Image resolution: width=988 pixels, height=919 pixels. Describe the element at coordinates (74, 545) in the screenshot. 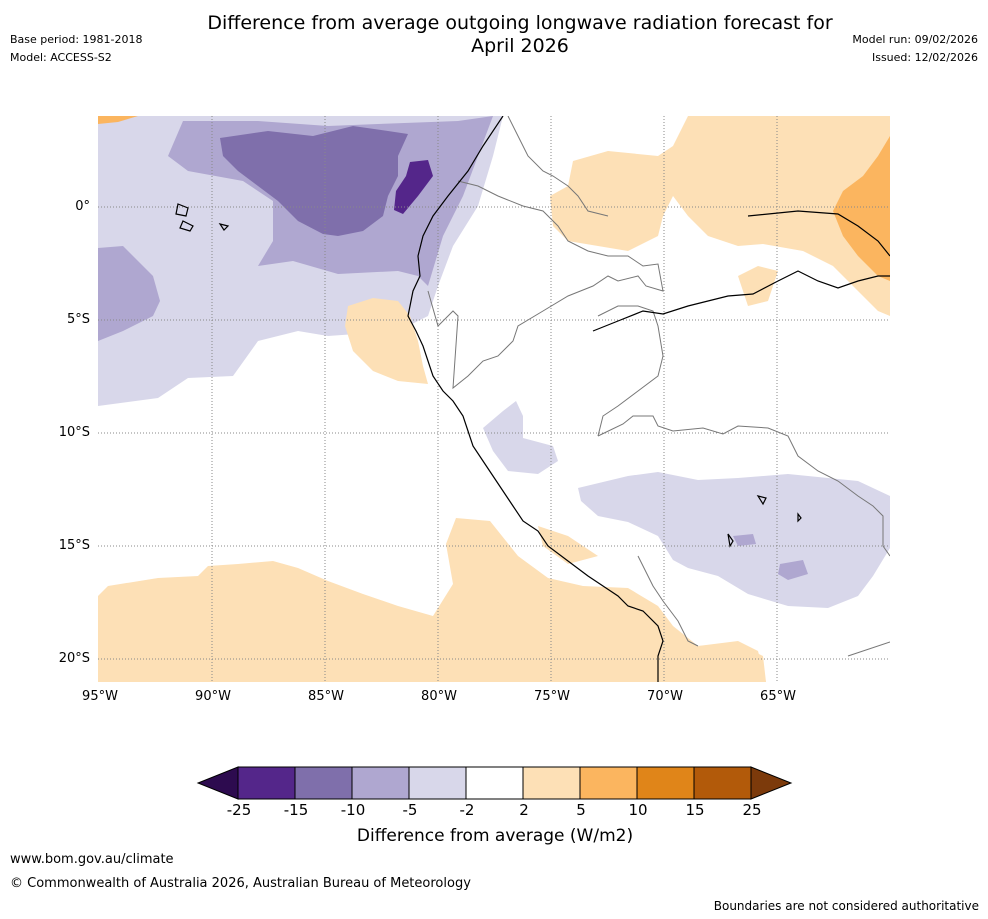

I see `lat-label-15s: 15°S` at that location.